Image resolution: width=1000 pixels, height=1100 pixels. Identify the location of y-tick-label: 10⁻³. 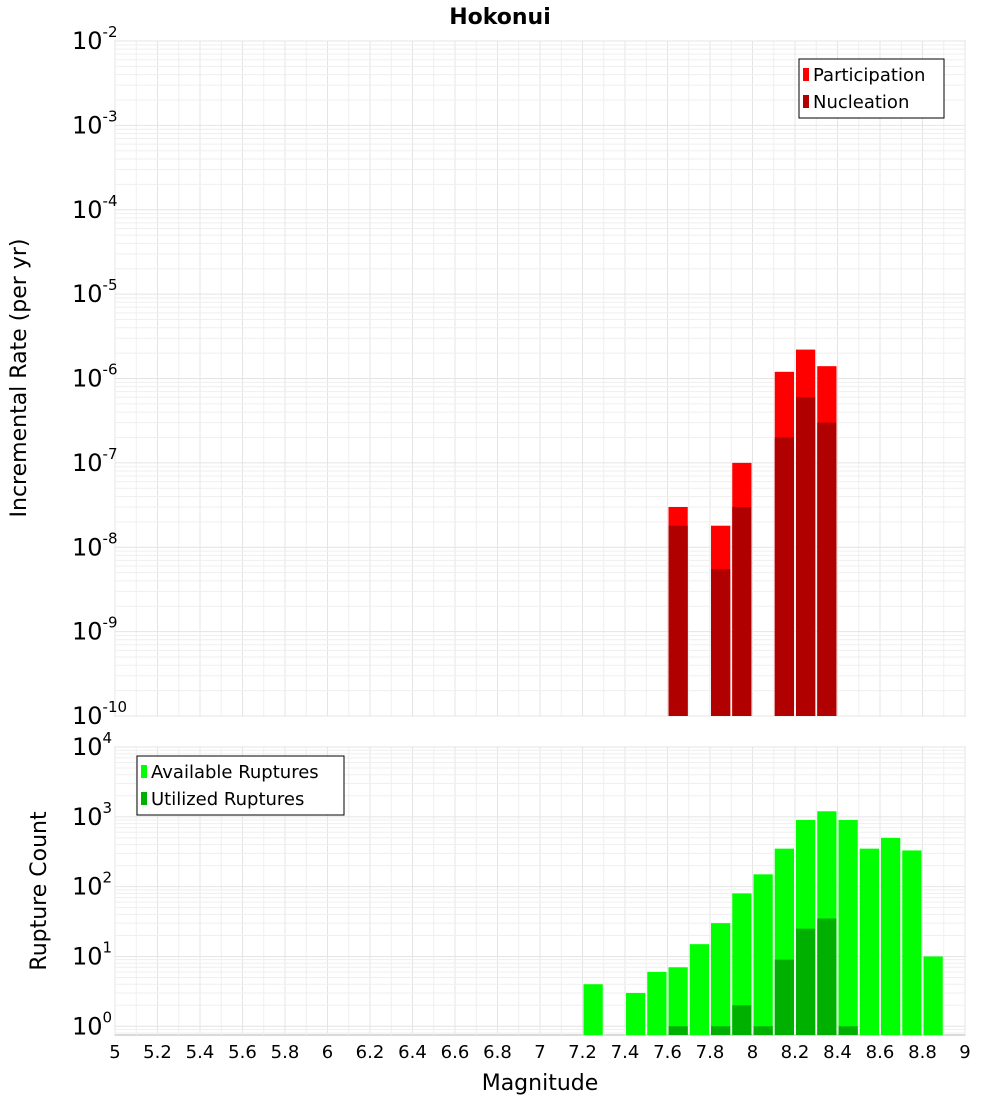
(95, 123).